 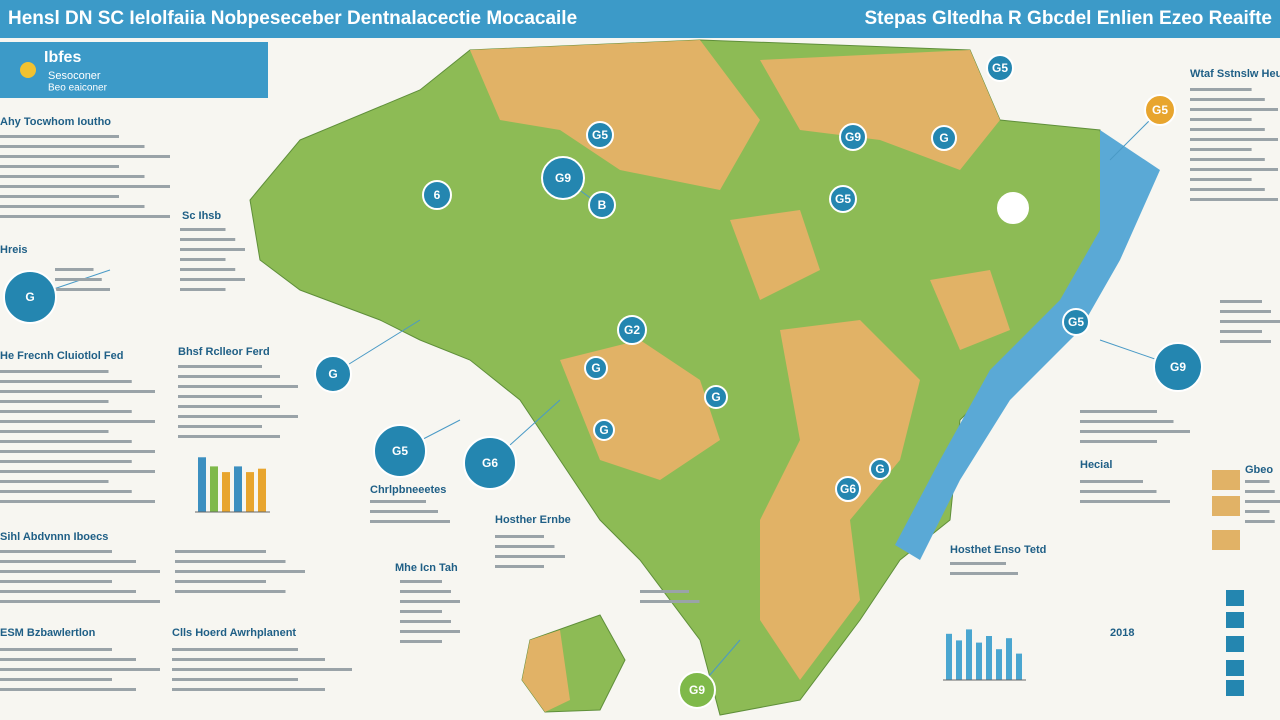 What do you see at coordinates (640, 19) in the screenshot?
I see `header-bar` at bounding box center [640, 19].